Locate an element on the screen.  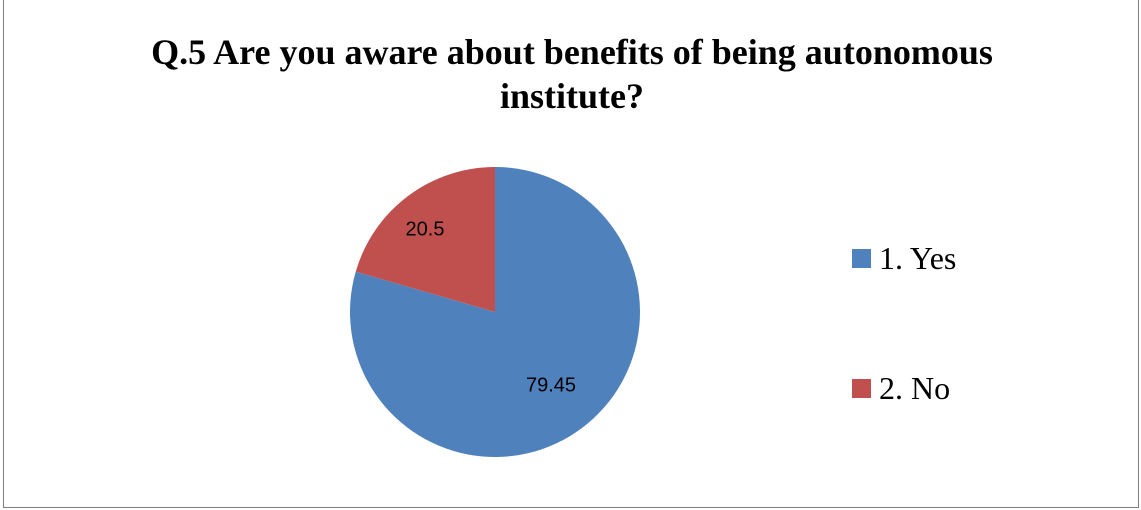
legend-item-yes: 1. Yes is located at coordinates (904, 258).